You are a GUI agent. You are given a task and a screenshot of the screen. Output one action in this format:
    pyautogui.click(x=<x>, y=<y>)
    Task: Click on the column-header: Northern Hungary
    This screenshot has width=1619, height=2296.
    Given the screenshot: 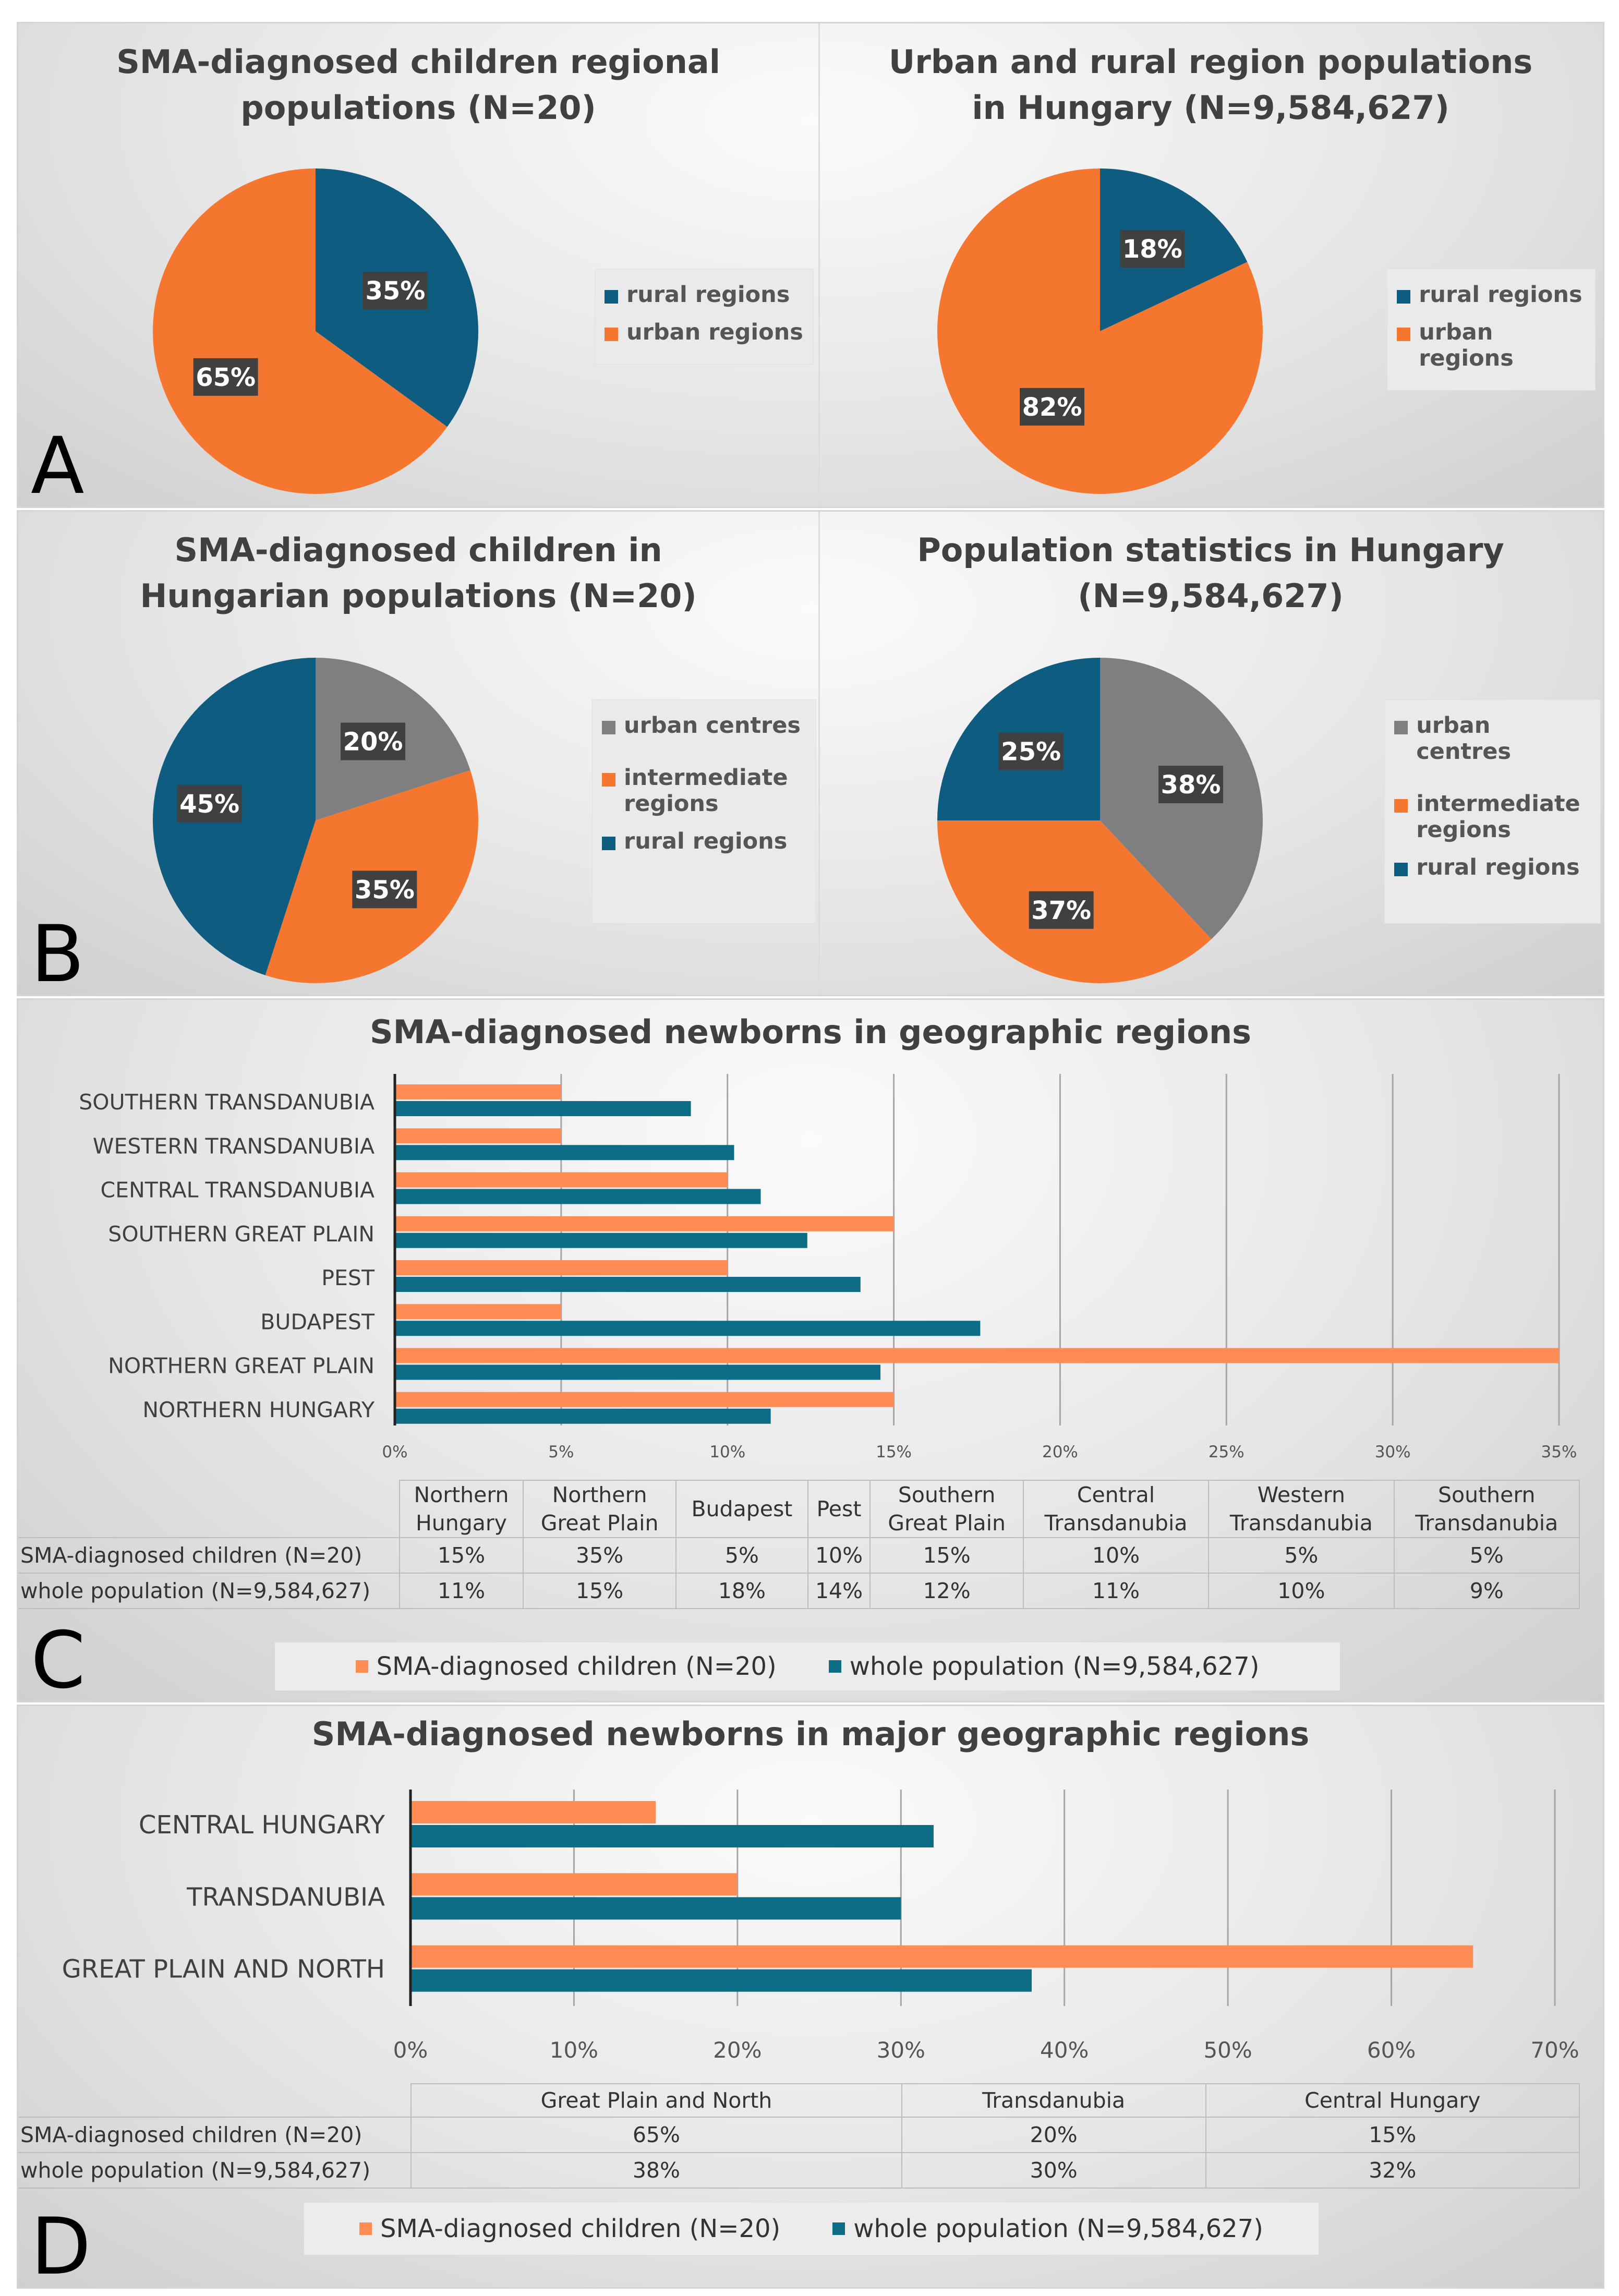 What is the action you would take?
    pyautogui.click(x=462, y=1509)
    